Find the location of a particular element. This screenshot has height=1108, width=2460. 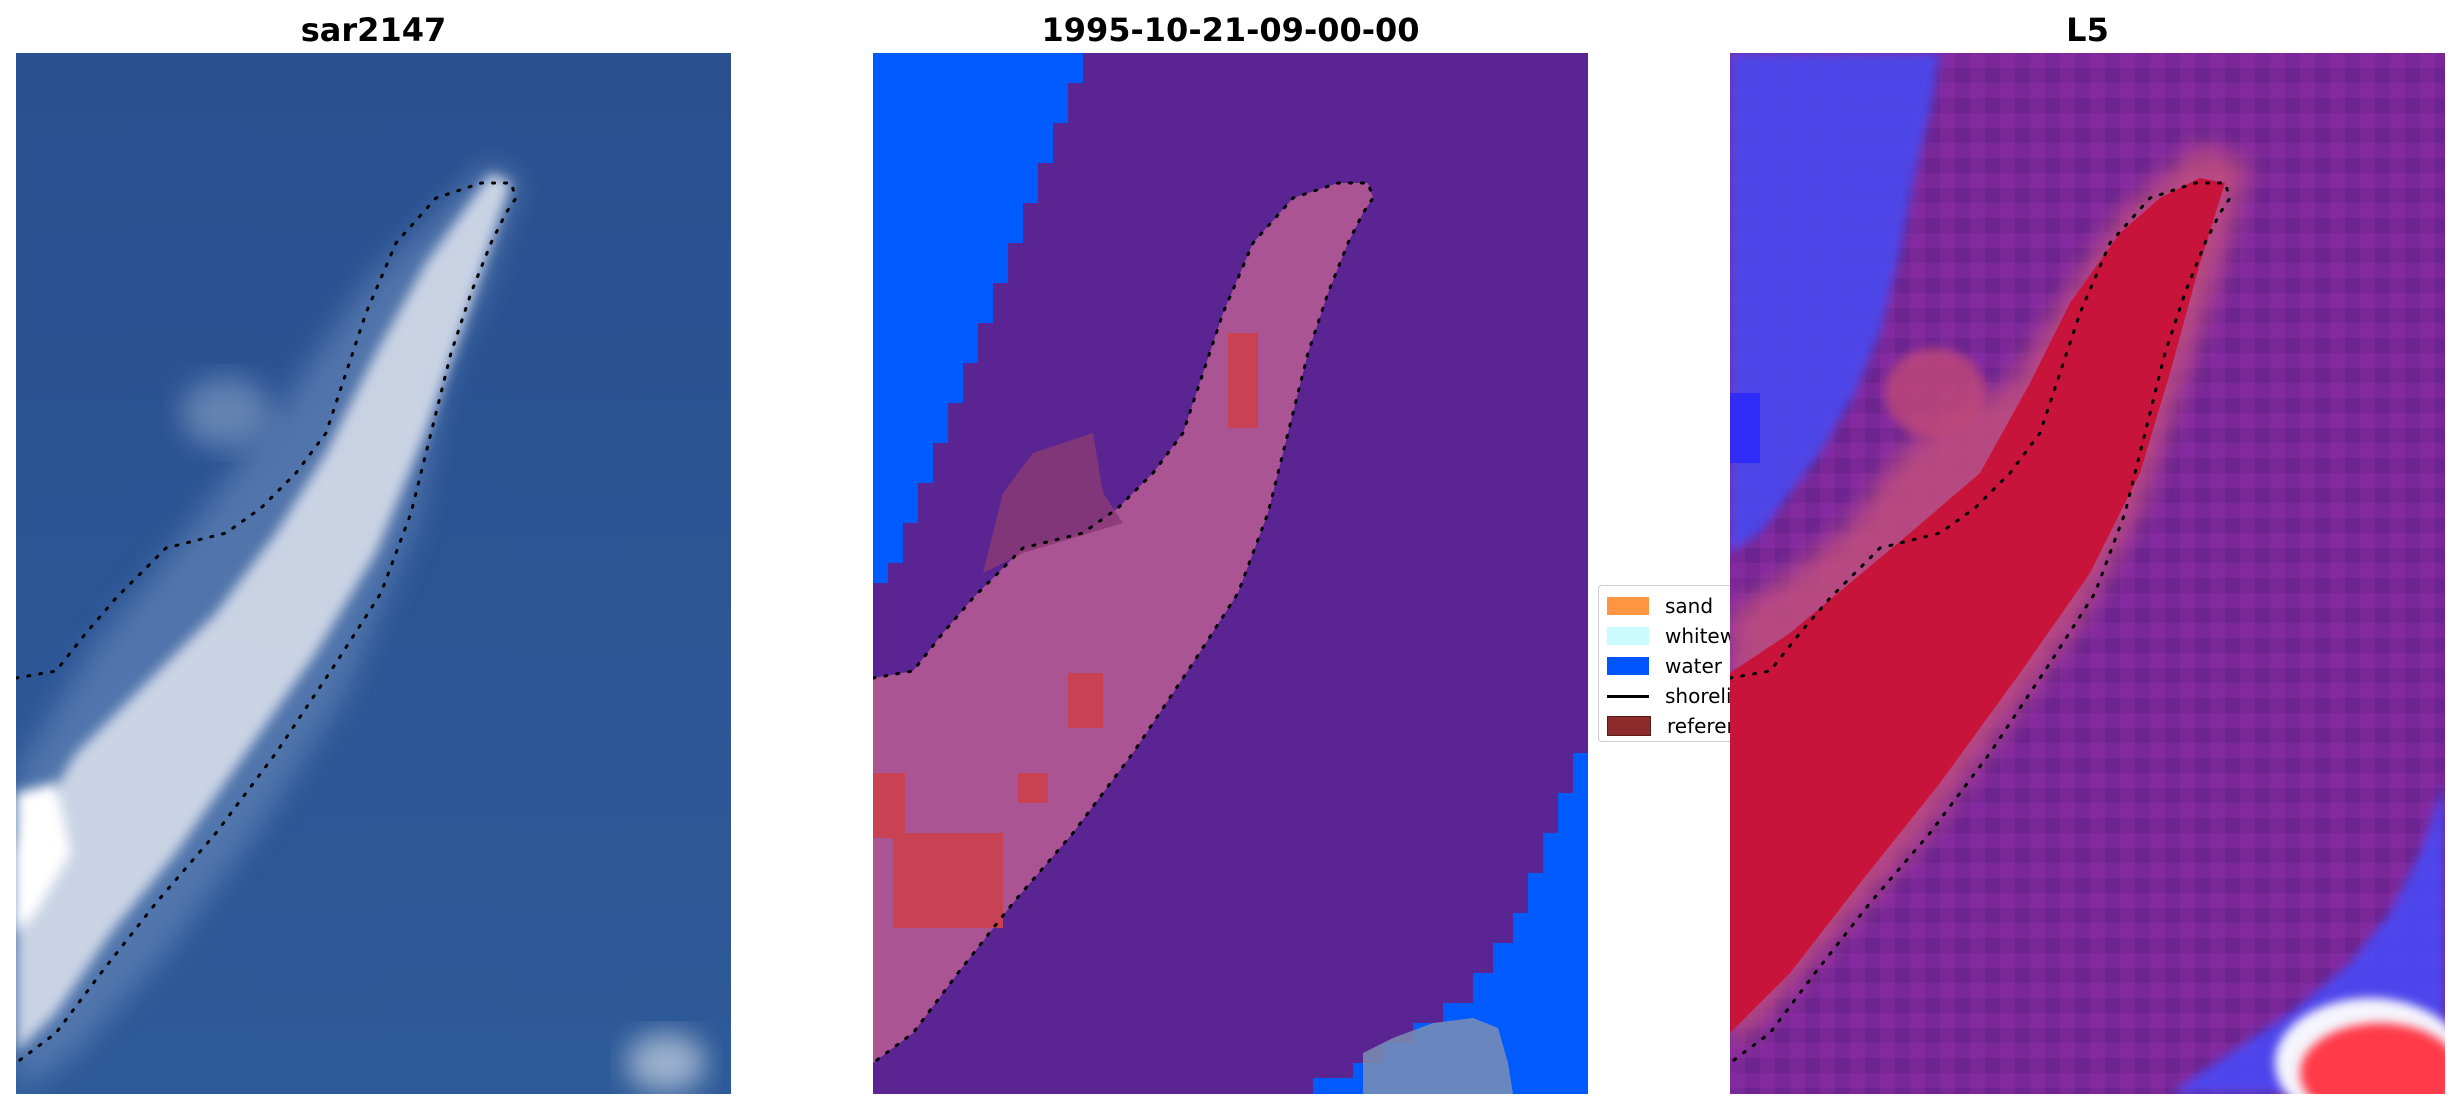

legend-swatch-reference is located at coordinates (1629, 726).